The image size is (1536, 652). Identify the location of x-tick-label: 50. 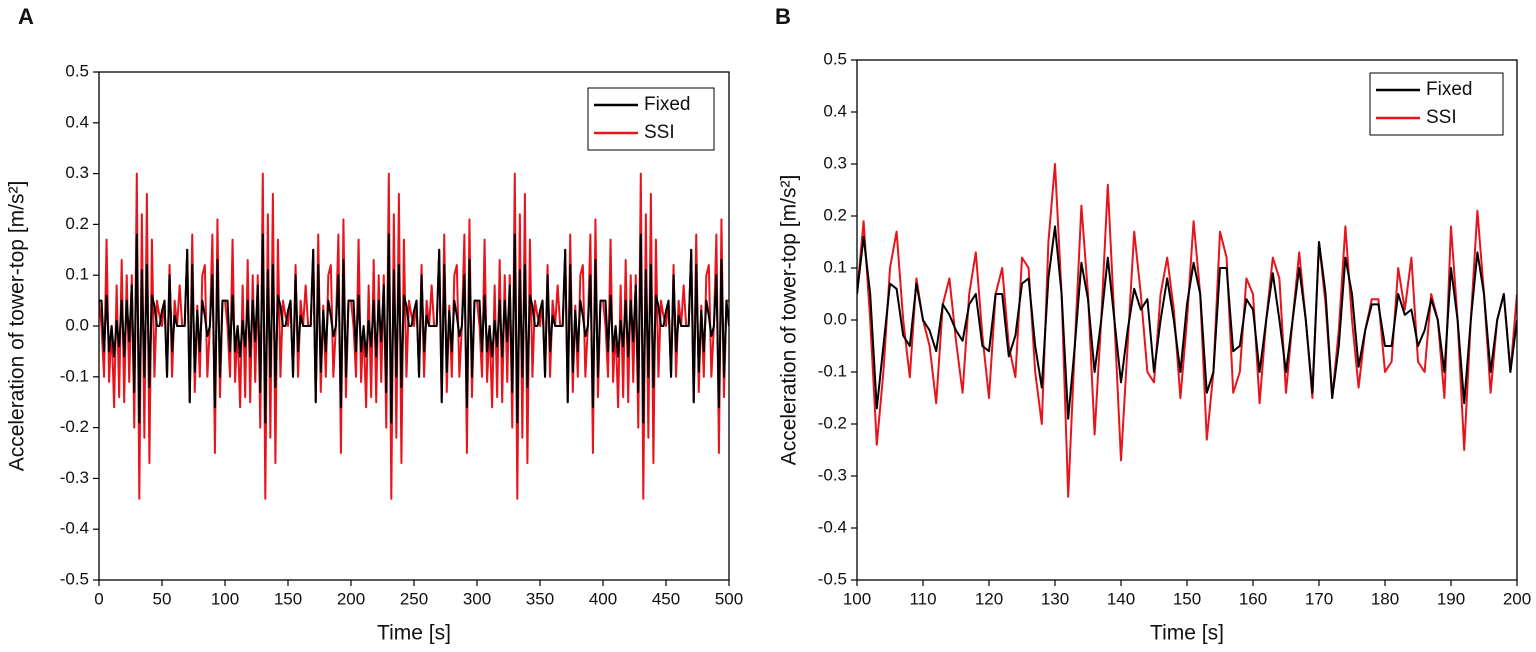
(162, 598).